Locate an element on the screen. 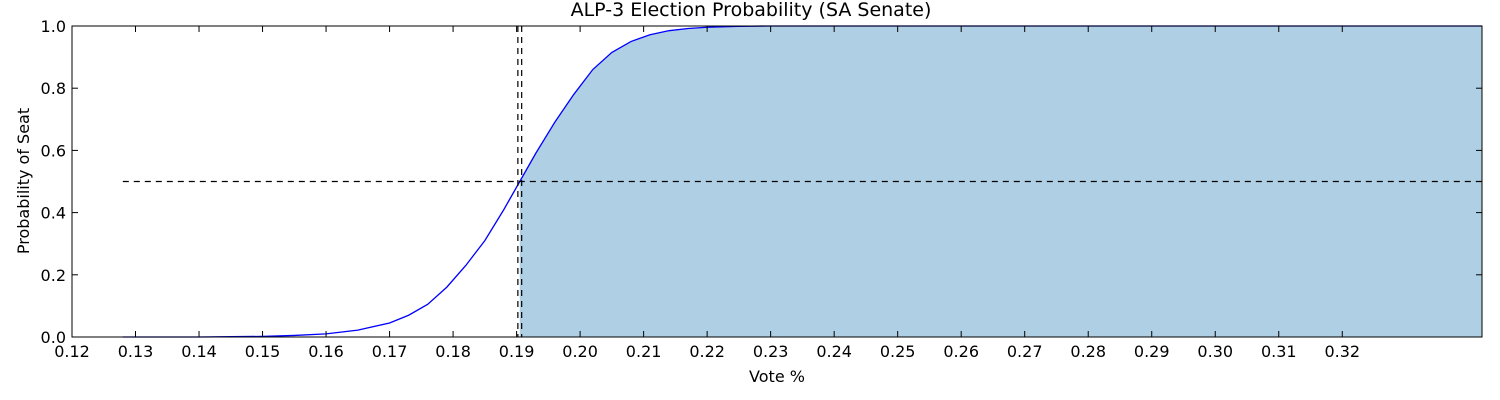 The height and width of the screenshot is (400, 1500). y-tick-label: 0.8 is located at coordinates (53, 88).